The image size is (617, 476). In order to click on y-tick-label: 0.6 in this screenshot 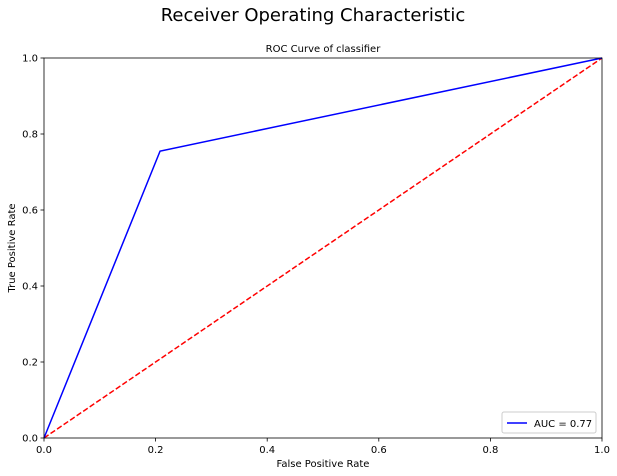, I will do `click(30, 211)`.